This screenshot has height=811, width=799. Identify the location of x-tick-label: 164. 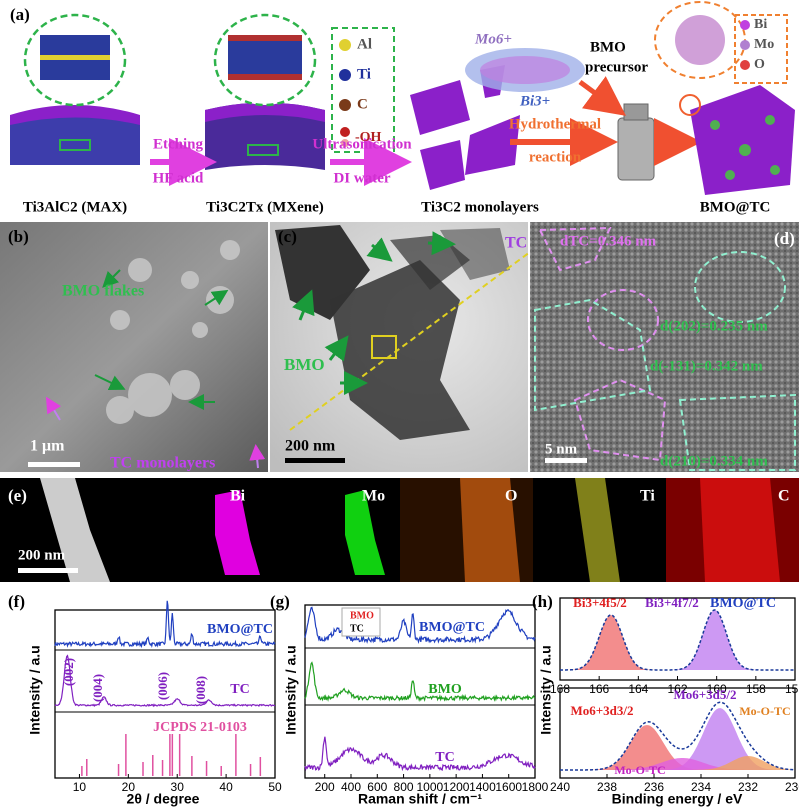
(638, 689).